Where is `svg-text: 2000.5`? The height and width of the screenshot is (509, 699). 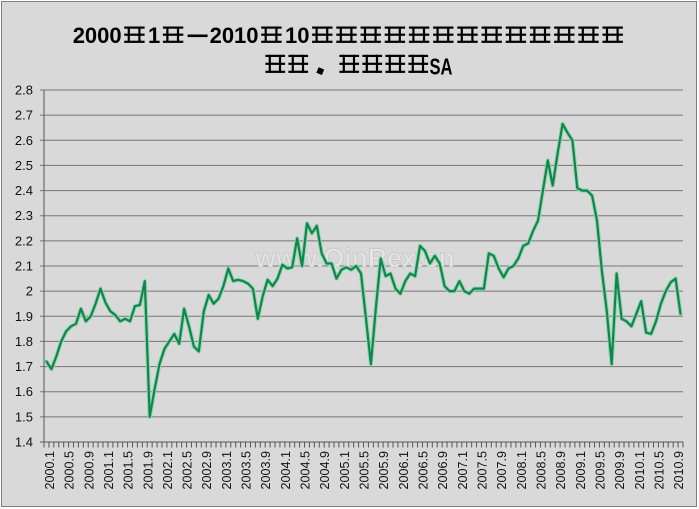 svg-text: 2000.5 is located at coordinates (70, 470).